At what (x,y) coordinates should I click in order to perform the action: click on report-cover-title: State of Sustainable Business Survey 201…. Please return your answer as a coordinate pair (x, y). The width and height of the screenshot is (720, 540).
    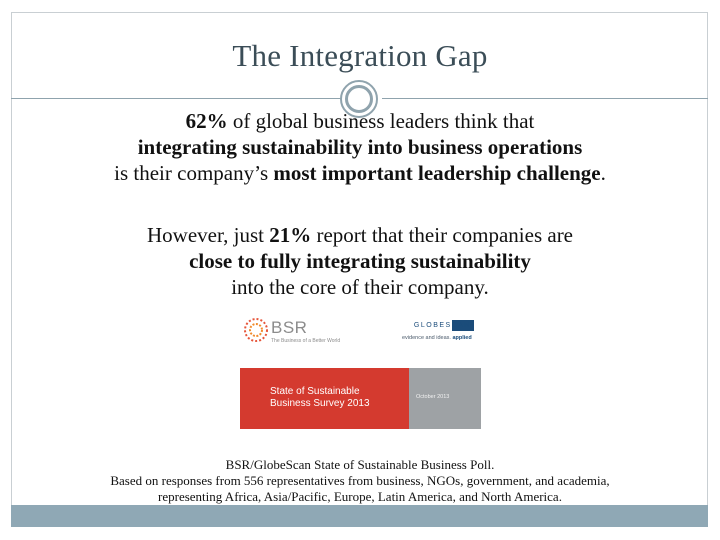
    Looking at the image, I should click on (320, 397).